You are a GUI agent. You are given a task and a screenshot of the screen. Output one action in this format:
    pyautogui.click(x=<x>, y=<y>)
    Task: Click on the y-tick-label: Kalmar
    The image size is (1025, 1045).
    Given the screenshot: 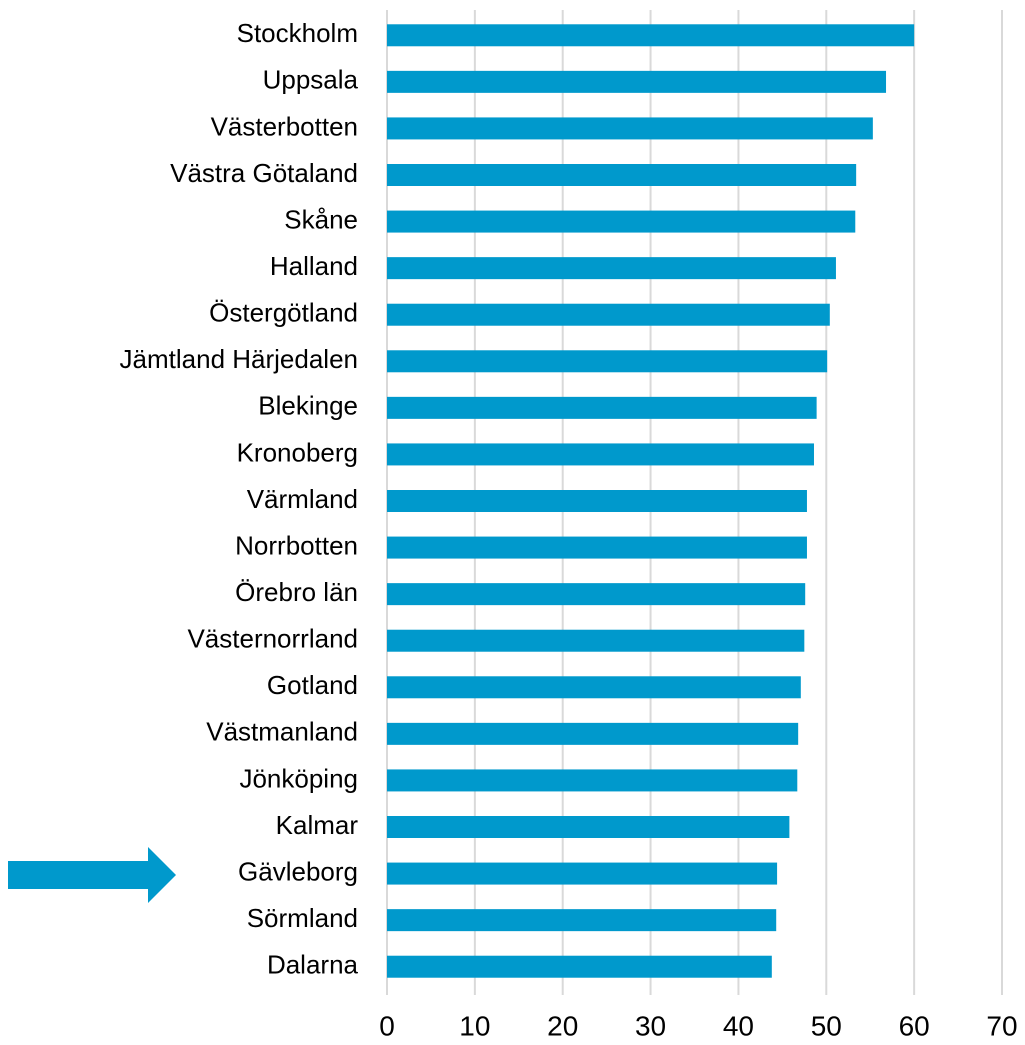 What is the action you would take?
    pyautogui.click(x=317, y=825)
    